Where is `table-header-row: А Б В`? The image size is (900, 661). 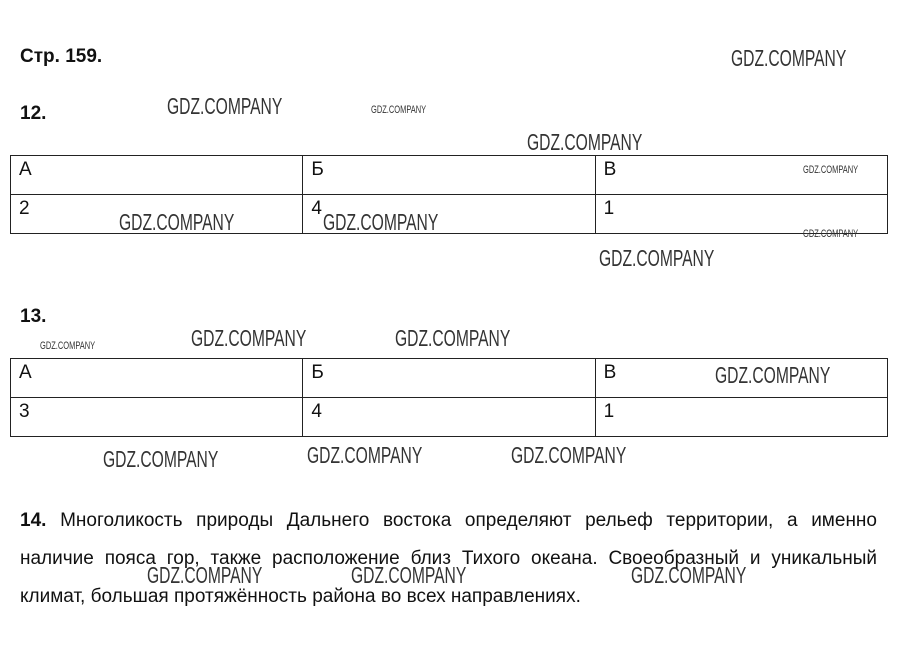
table-header-row: А Б В is located at coordinates (449, 175).